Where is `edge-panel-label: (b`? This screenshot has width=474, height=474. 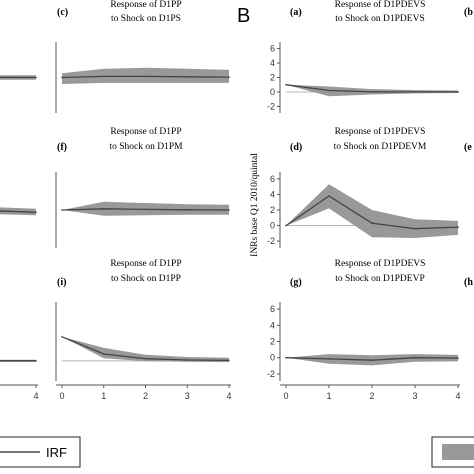 edge-panel-label: (b is located at coordinates (468, 12).